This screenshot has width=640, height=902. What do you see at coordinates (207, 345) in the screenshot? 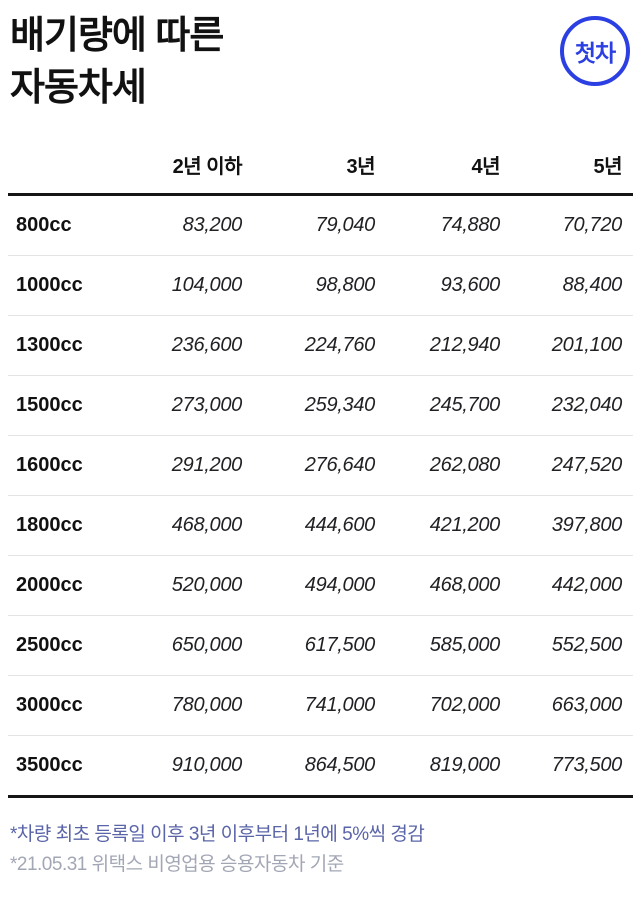
I see `tax-value: 236,600` at bounding box center [207, 345].